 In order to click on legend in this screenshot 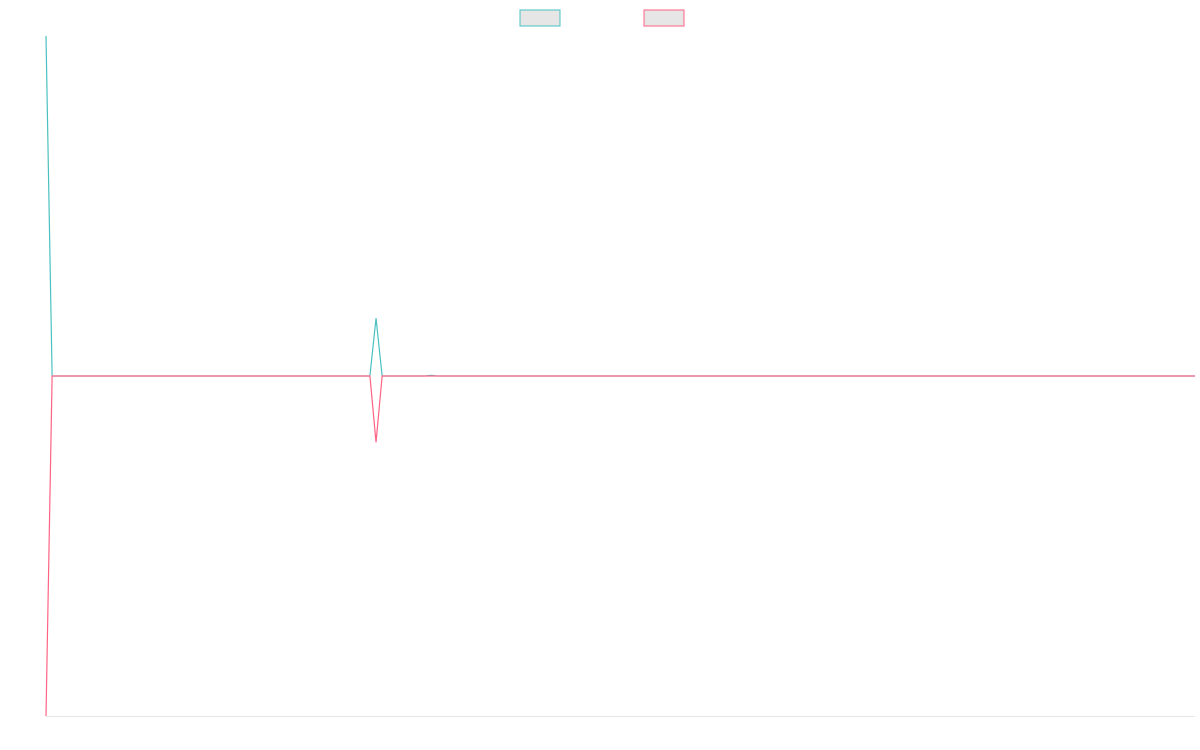, I will do `click(602, 18)`.